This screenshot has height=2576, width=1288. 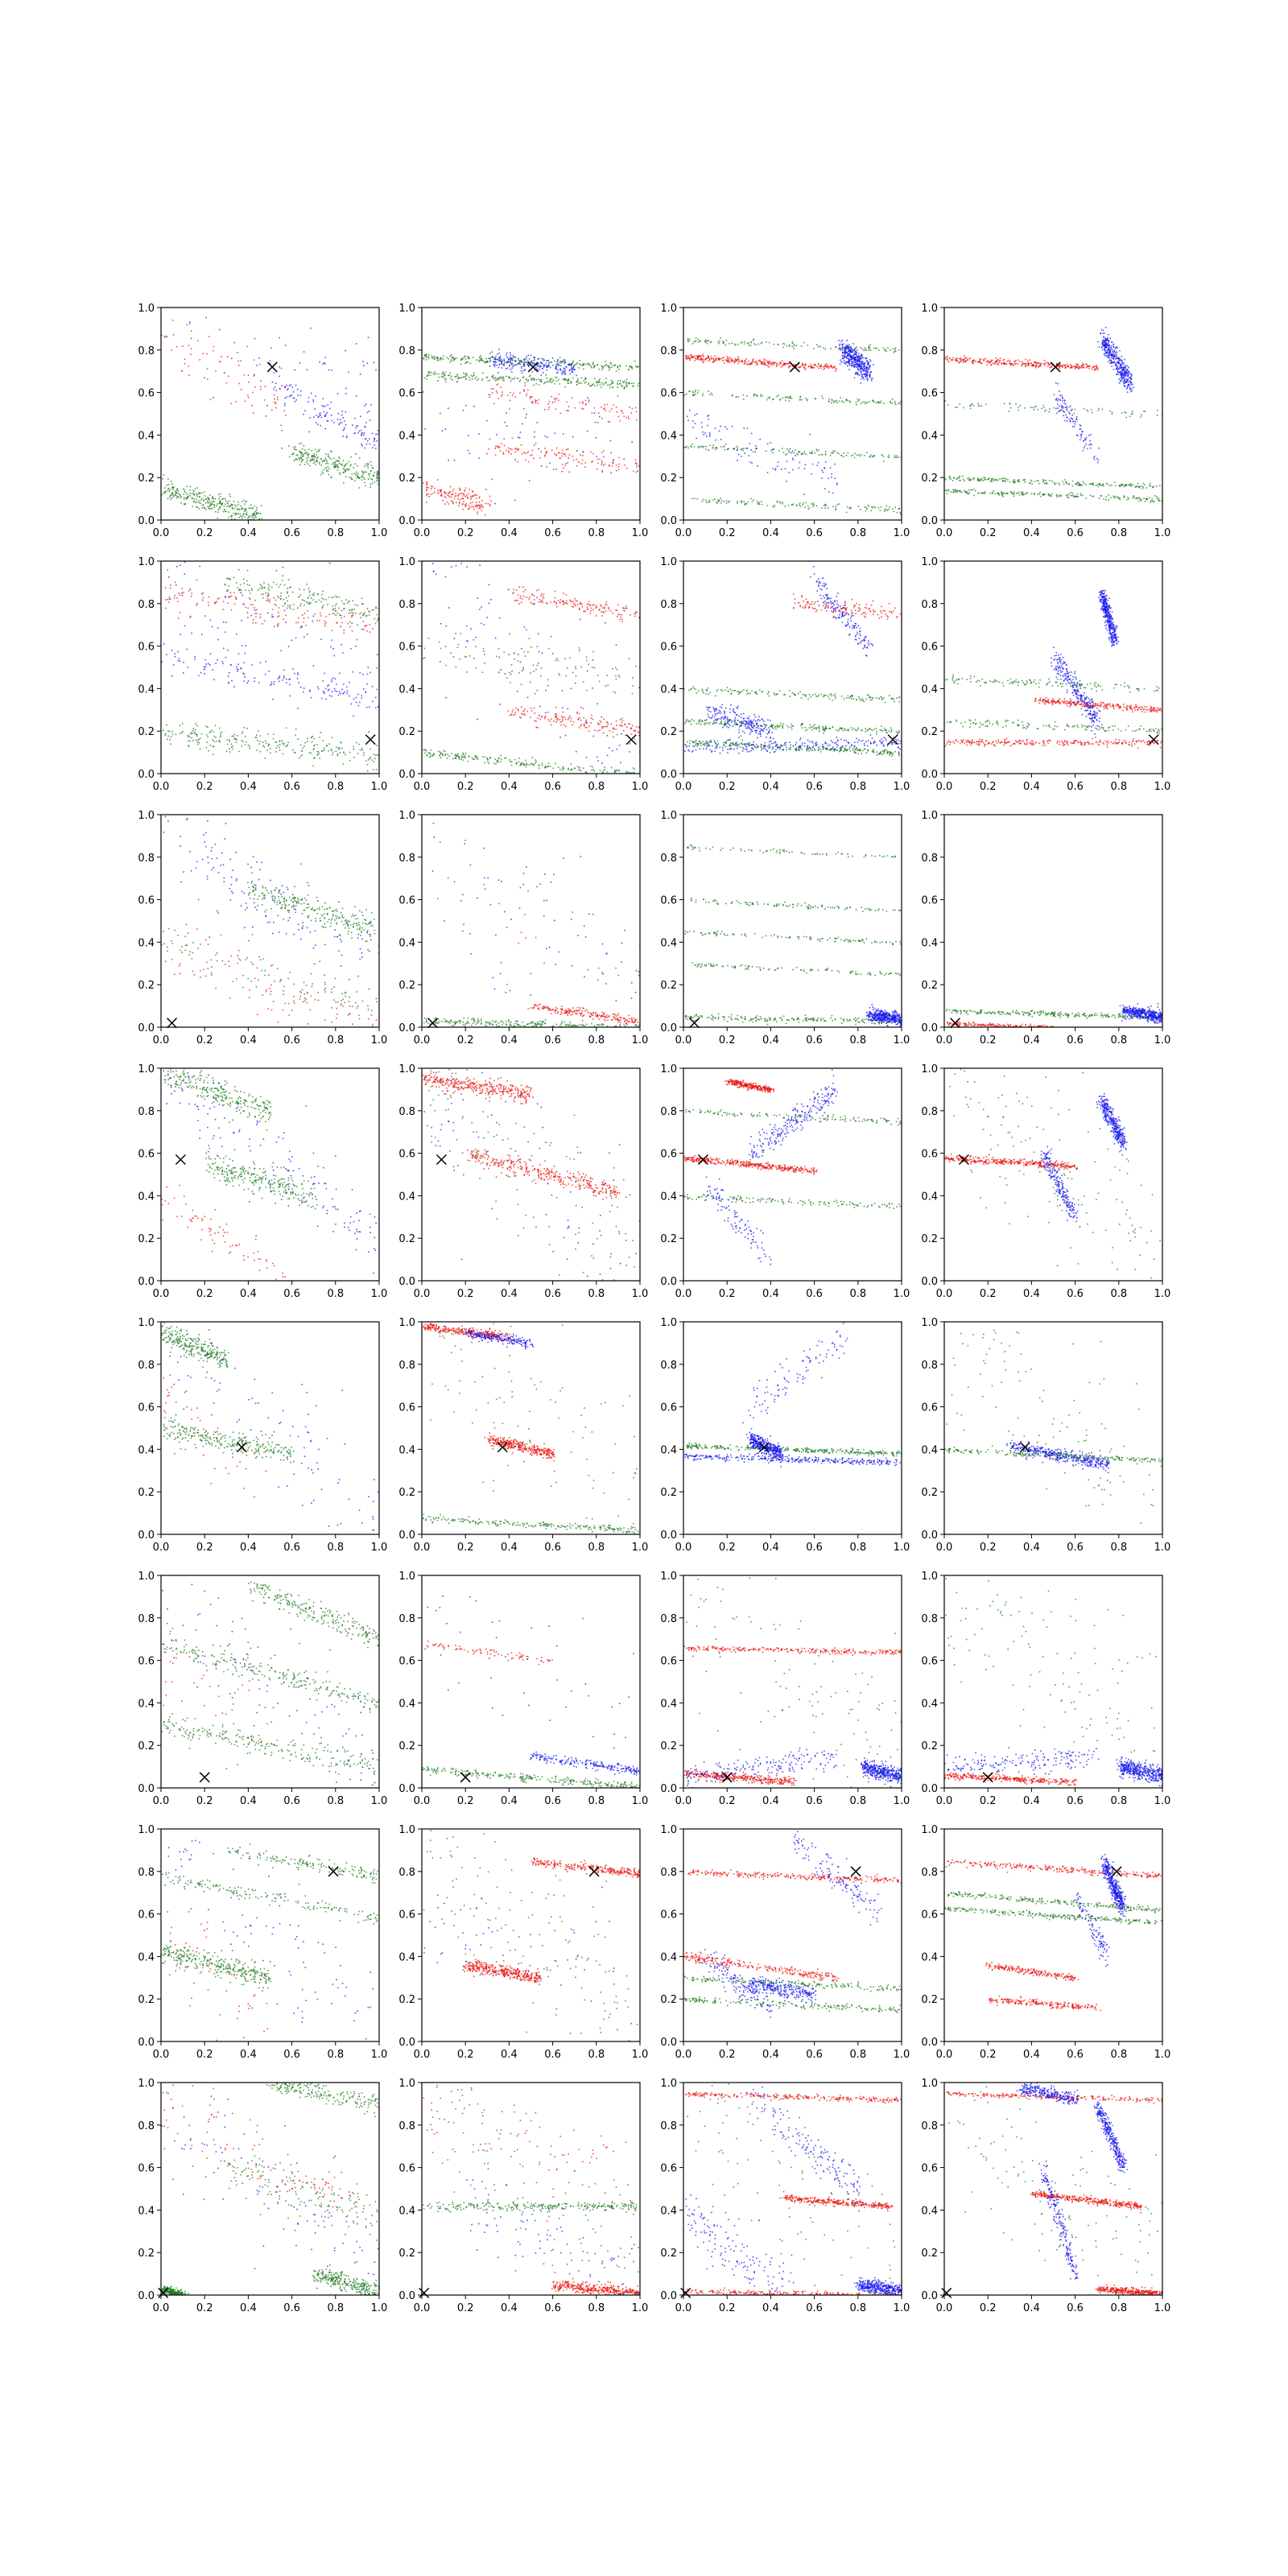 I want to click on y-tick-label: 0.0, so click(x=668, y=521).